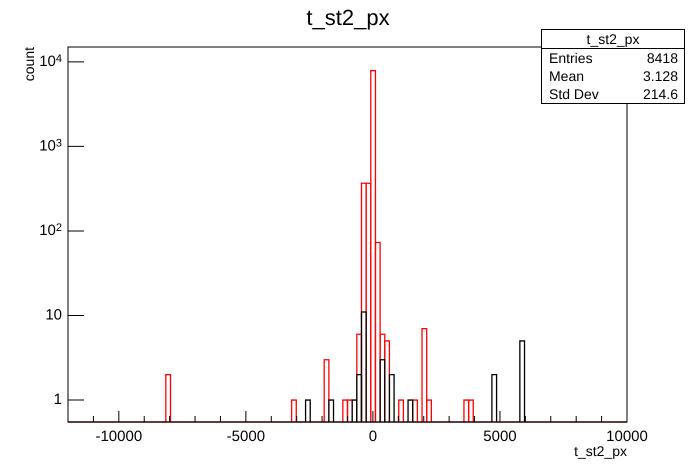  I want to click on text: 8418, so click(662, 58).